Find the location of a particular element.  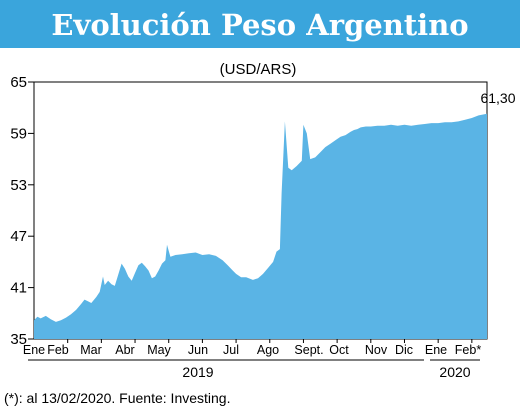

x-tick-label: Feb* is located at coordinates (468, 350).